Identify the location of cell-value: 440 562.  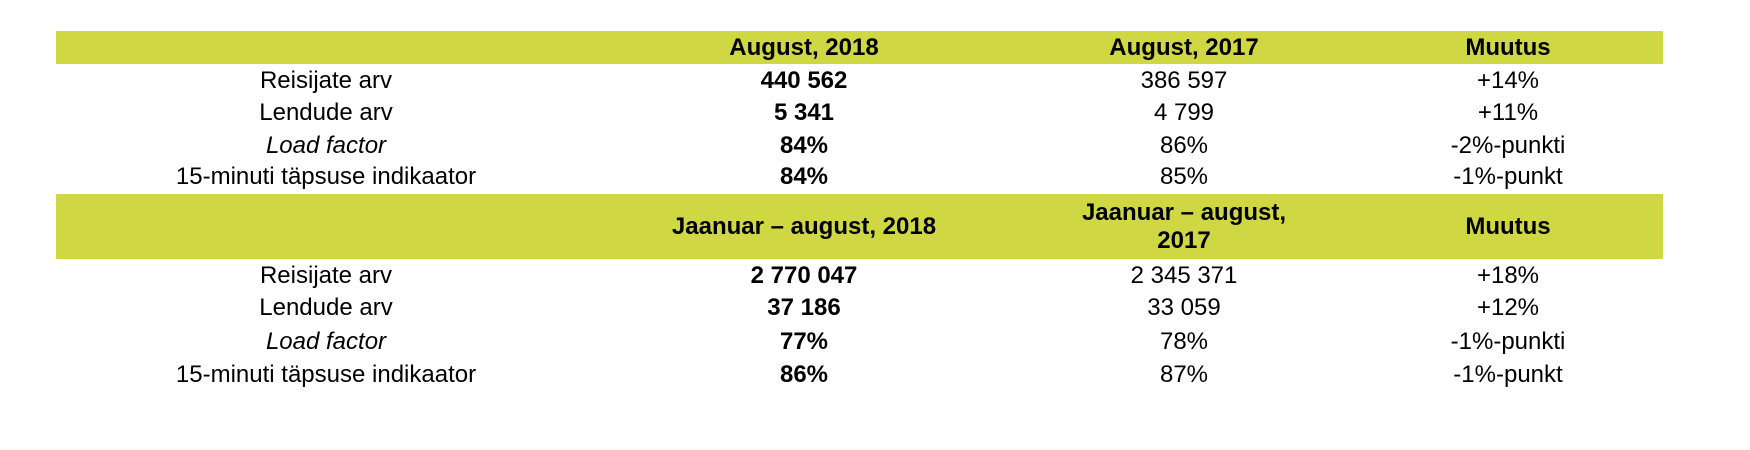
(804, 80).